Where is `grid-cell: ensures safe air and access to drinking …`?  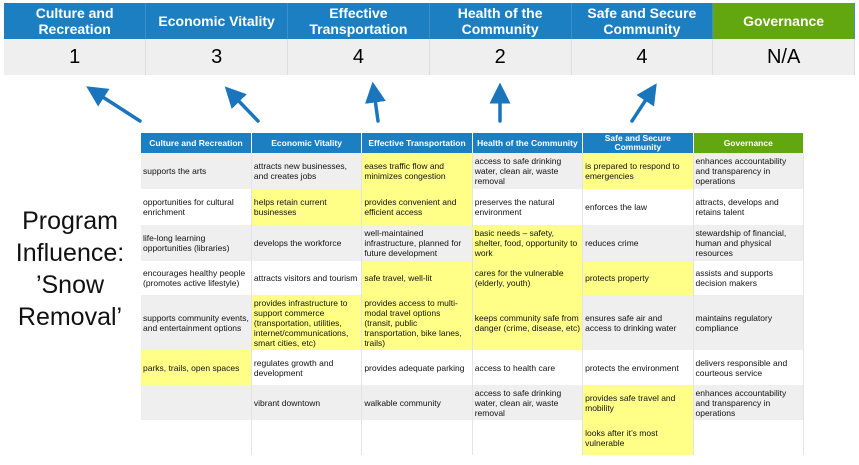
grid-cell: ensures safe air and access to drinking … is located at coordinates (638, 322).